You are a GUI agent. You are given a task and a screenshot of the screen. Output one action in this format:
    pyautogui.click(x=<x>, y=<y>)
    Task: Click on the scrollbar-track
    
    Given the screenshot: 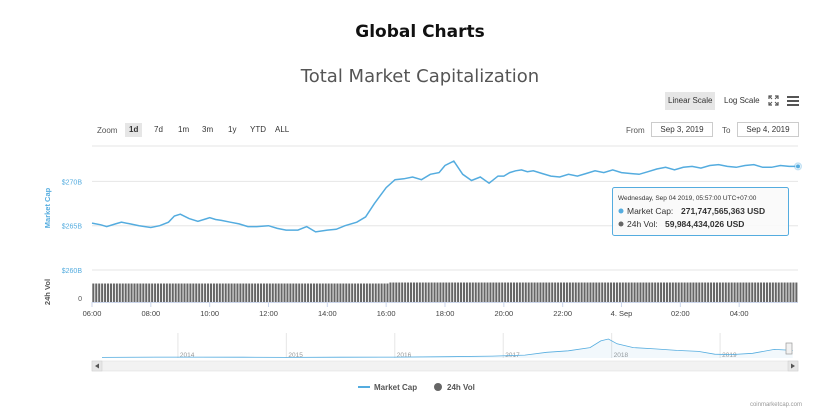 What is the action you would take?
    pyautogui.click(x=445, y=366)
    